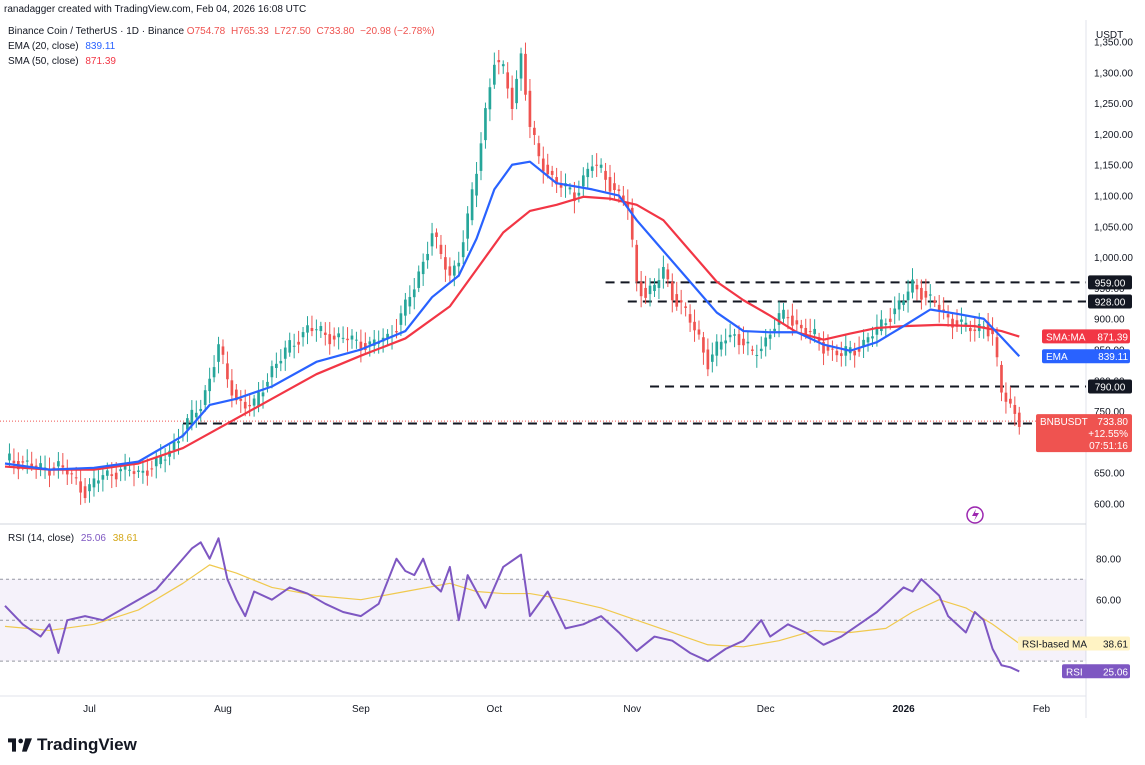  I want to click on price-tag-symbol: BNBUSDT, so click(1064, 422).